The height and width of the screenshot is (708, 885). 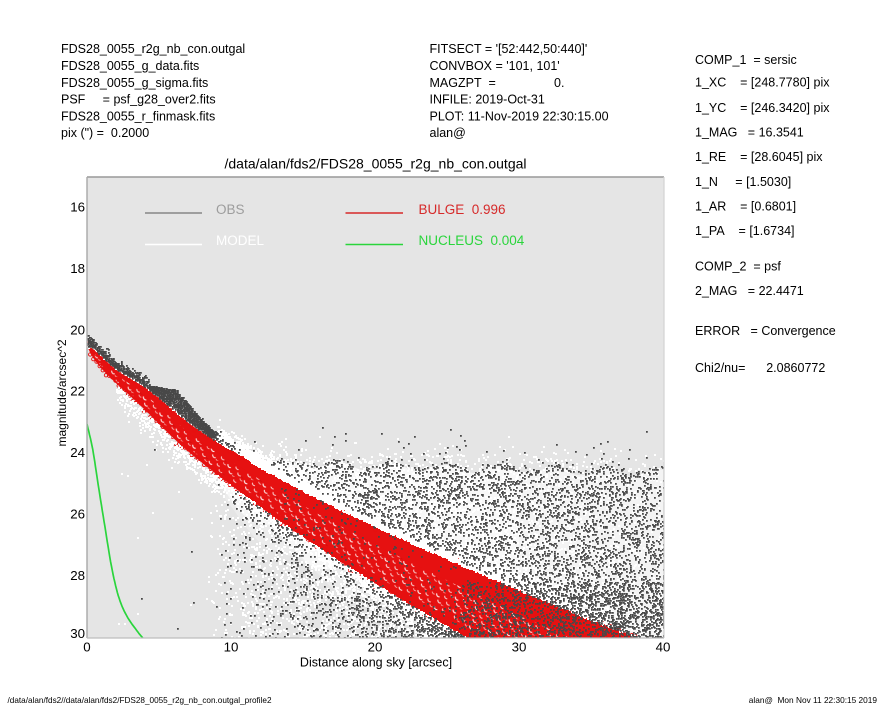 I want to click on svg-text: alan@, so click(x=448, y=133).